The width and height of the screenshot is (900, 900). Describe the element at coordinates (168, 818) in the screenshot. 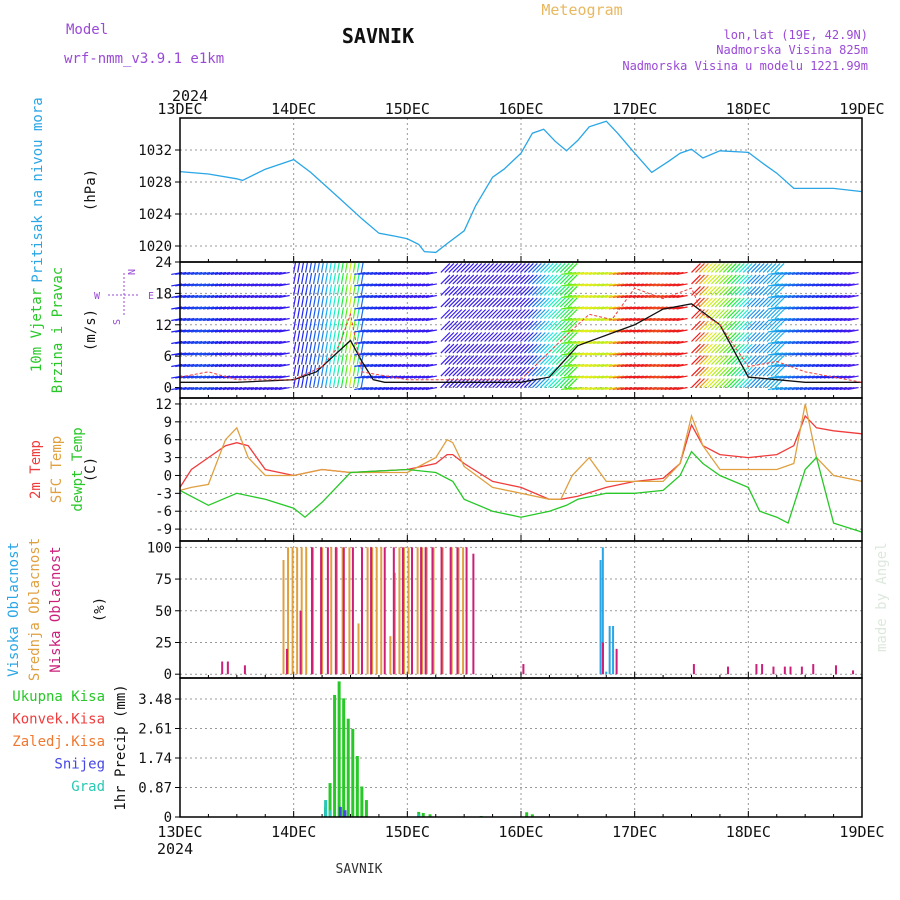

I see `y-tick-precip: 0` at that location.